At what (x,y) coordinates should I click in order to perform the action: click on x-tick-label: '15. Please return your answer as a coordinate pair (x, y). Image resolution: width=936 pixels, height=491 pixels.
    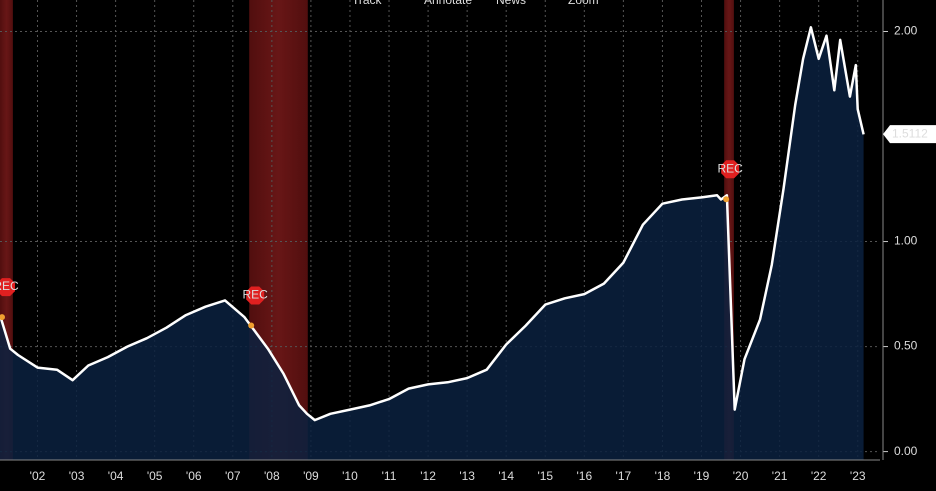
    Looking at the image, I should click on (545, 476).